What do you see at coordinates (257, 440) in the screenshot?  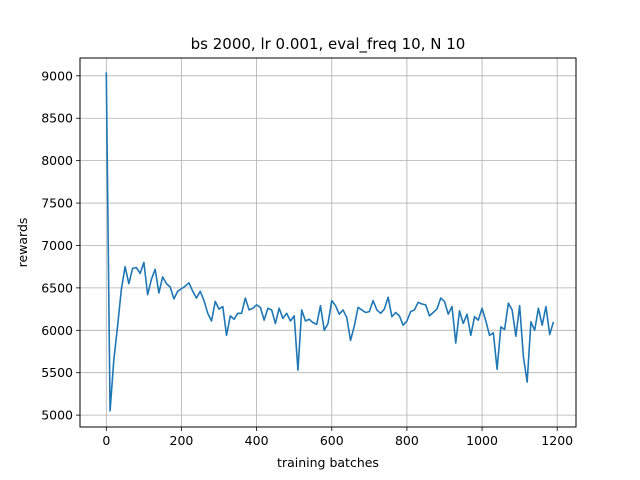 I see `x-tick-label: 400` at bounding box center [257, 440].